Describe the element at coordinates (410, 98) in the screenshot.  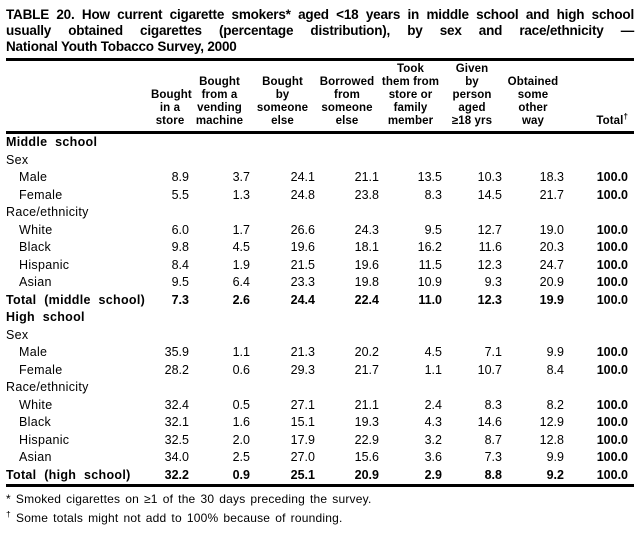
I see `col-header-took-them: Took them from store or family member` at that location.